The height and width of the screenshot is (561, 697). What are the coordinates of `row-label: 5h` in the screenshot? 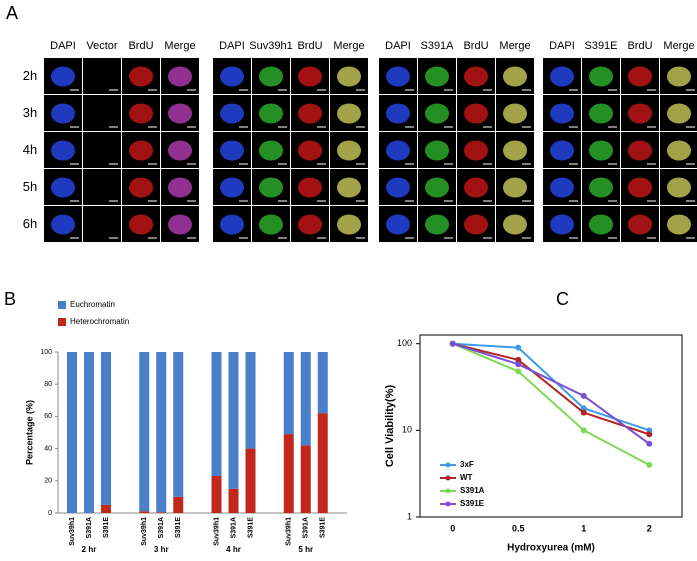 It's located at (30, 186).